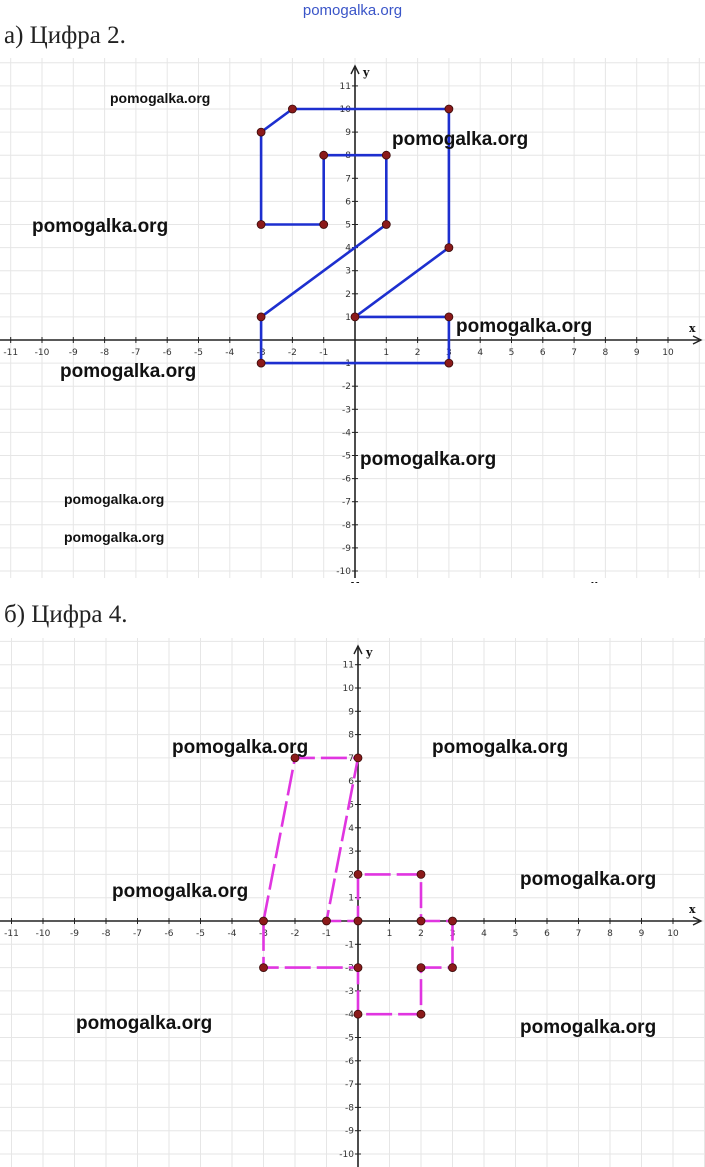  What do you see at coordinates (351, 712) in the screenshot?
I see `y-tick-label: 9` at bounding box center [351, 712].